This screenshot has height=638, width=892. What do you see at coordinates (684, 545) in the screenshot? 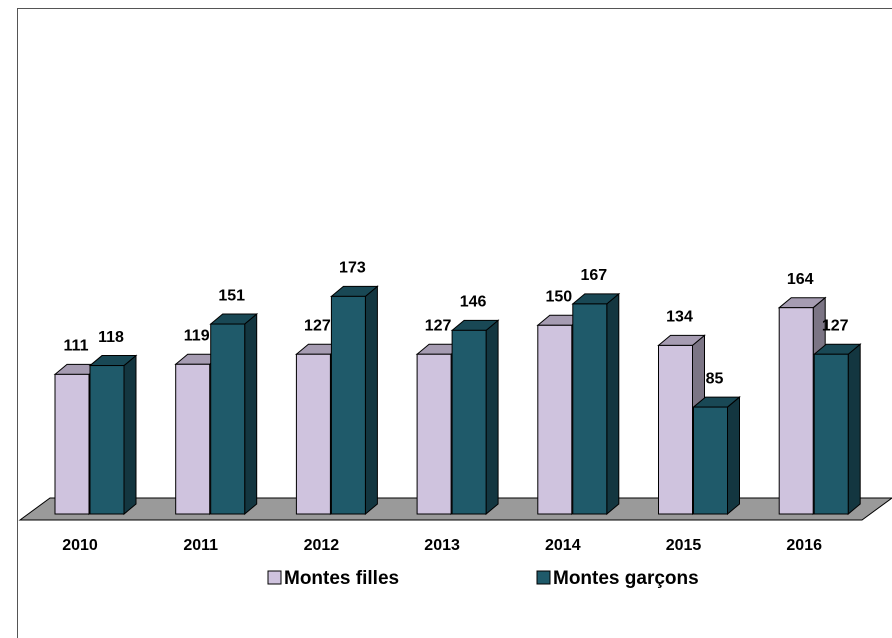
I see `x-tick-label: 2015` at bounding box center [684, 545].